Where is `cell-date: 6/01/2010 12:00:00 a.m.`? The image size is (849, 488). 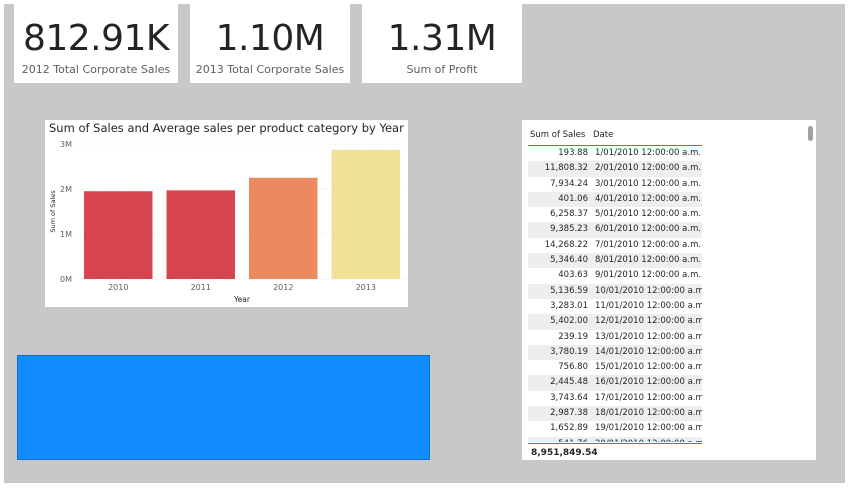
cell-date: 6/01/2010 12:00:00 a.m. is located at coordinates (648, 229).